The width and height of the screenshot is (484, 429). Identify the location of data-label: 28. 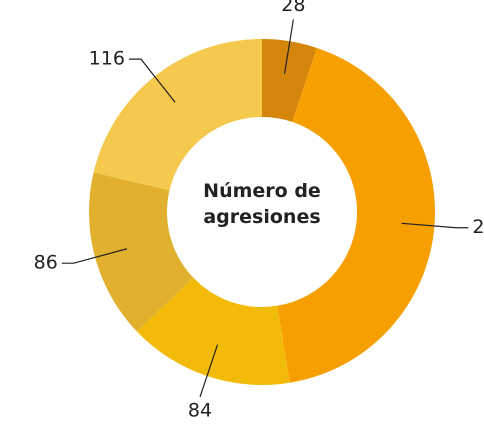
(293, 8).